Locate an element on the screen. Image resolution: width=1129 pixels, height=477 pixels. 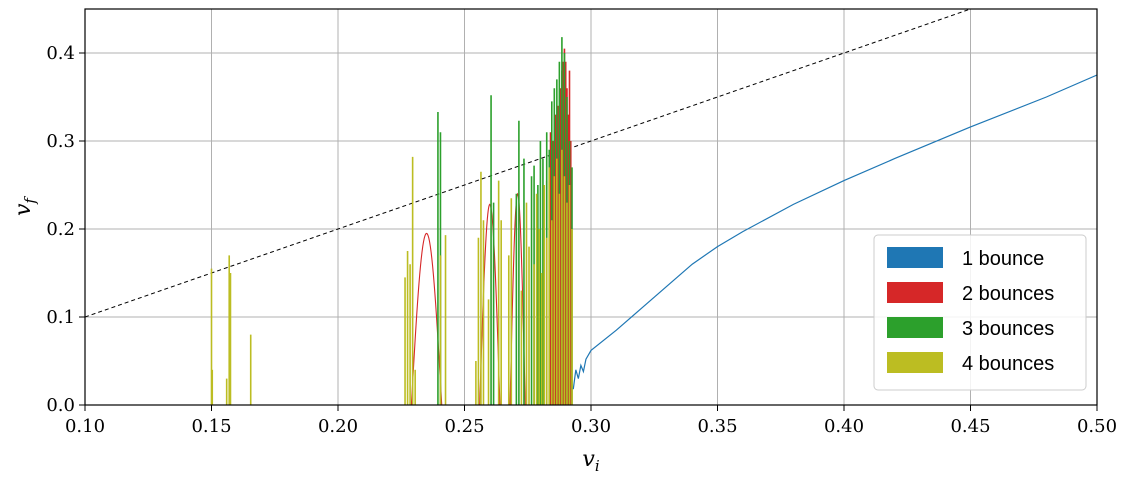
legend-label-2-bounces: 2 bounces is located at coordinates (1008, 294).